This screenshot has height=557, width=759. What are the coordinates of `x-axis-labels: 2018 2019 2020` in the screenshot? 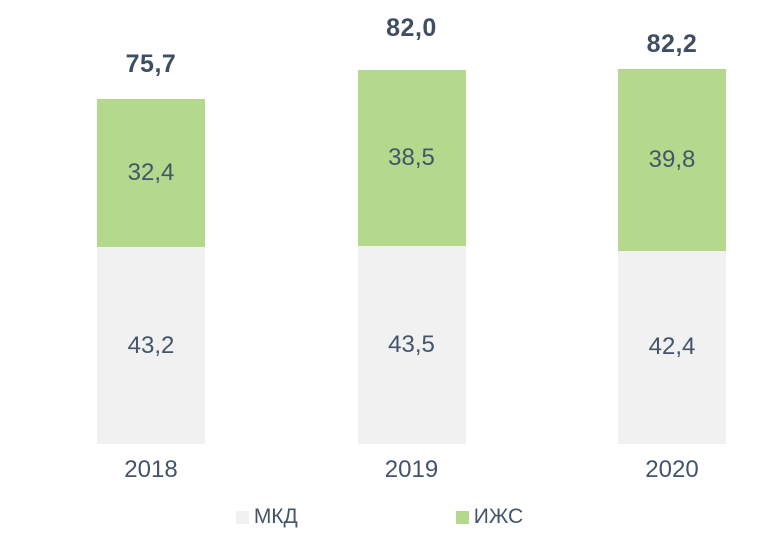 It's located at (411, 470).